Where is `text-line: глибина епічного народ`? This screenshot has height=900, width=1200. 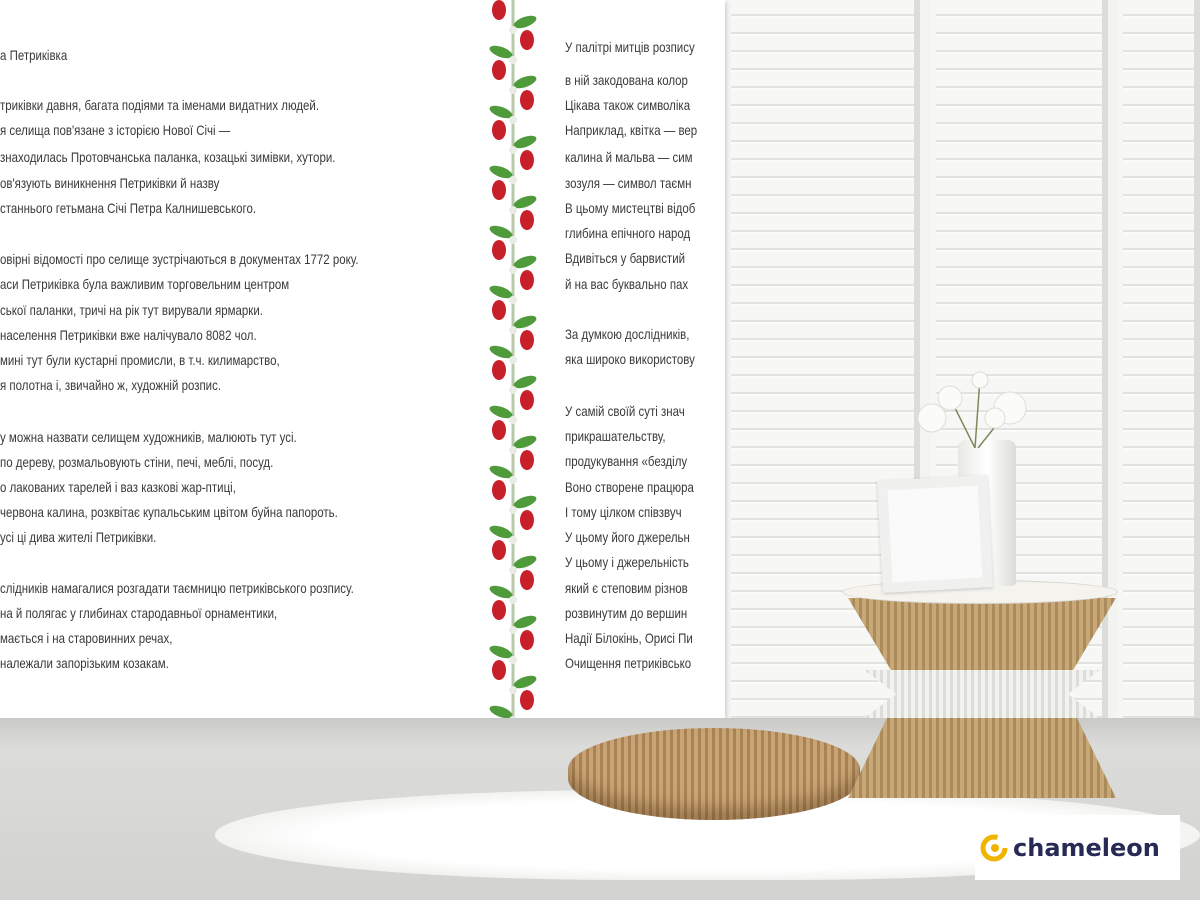 text-line: глибина епічного народ is located at coordinates (628, 233).